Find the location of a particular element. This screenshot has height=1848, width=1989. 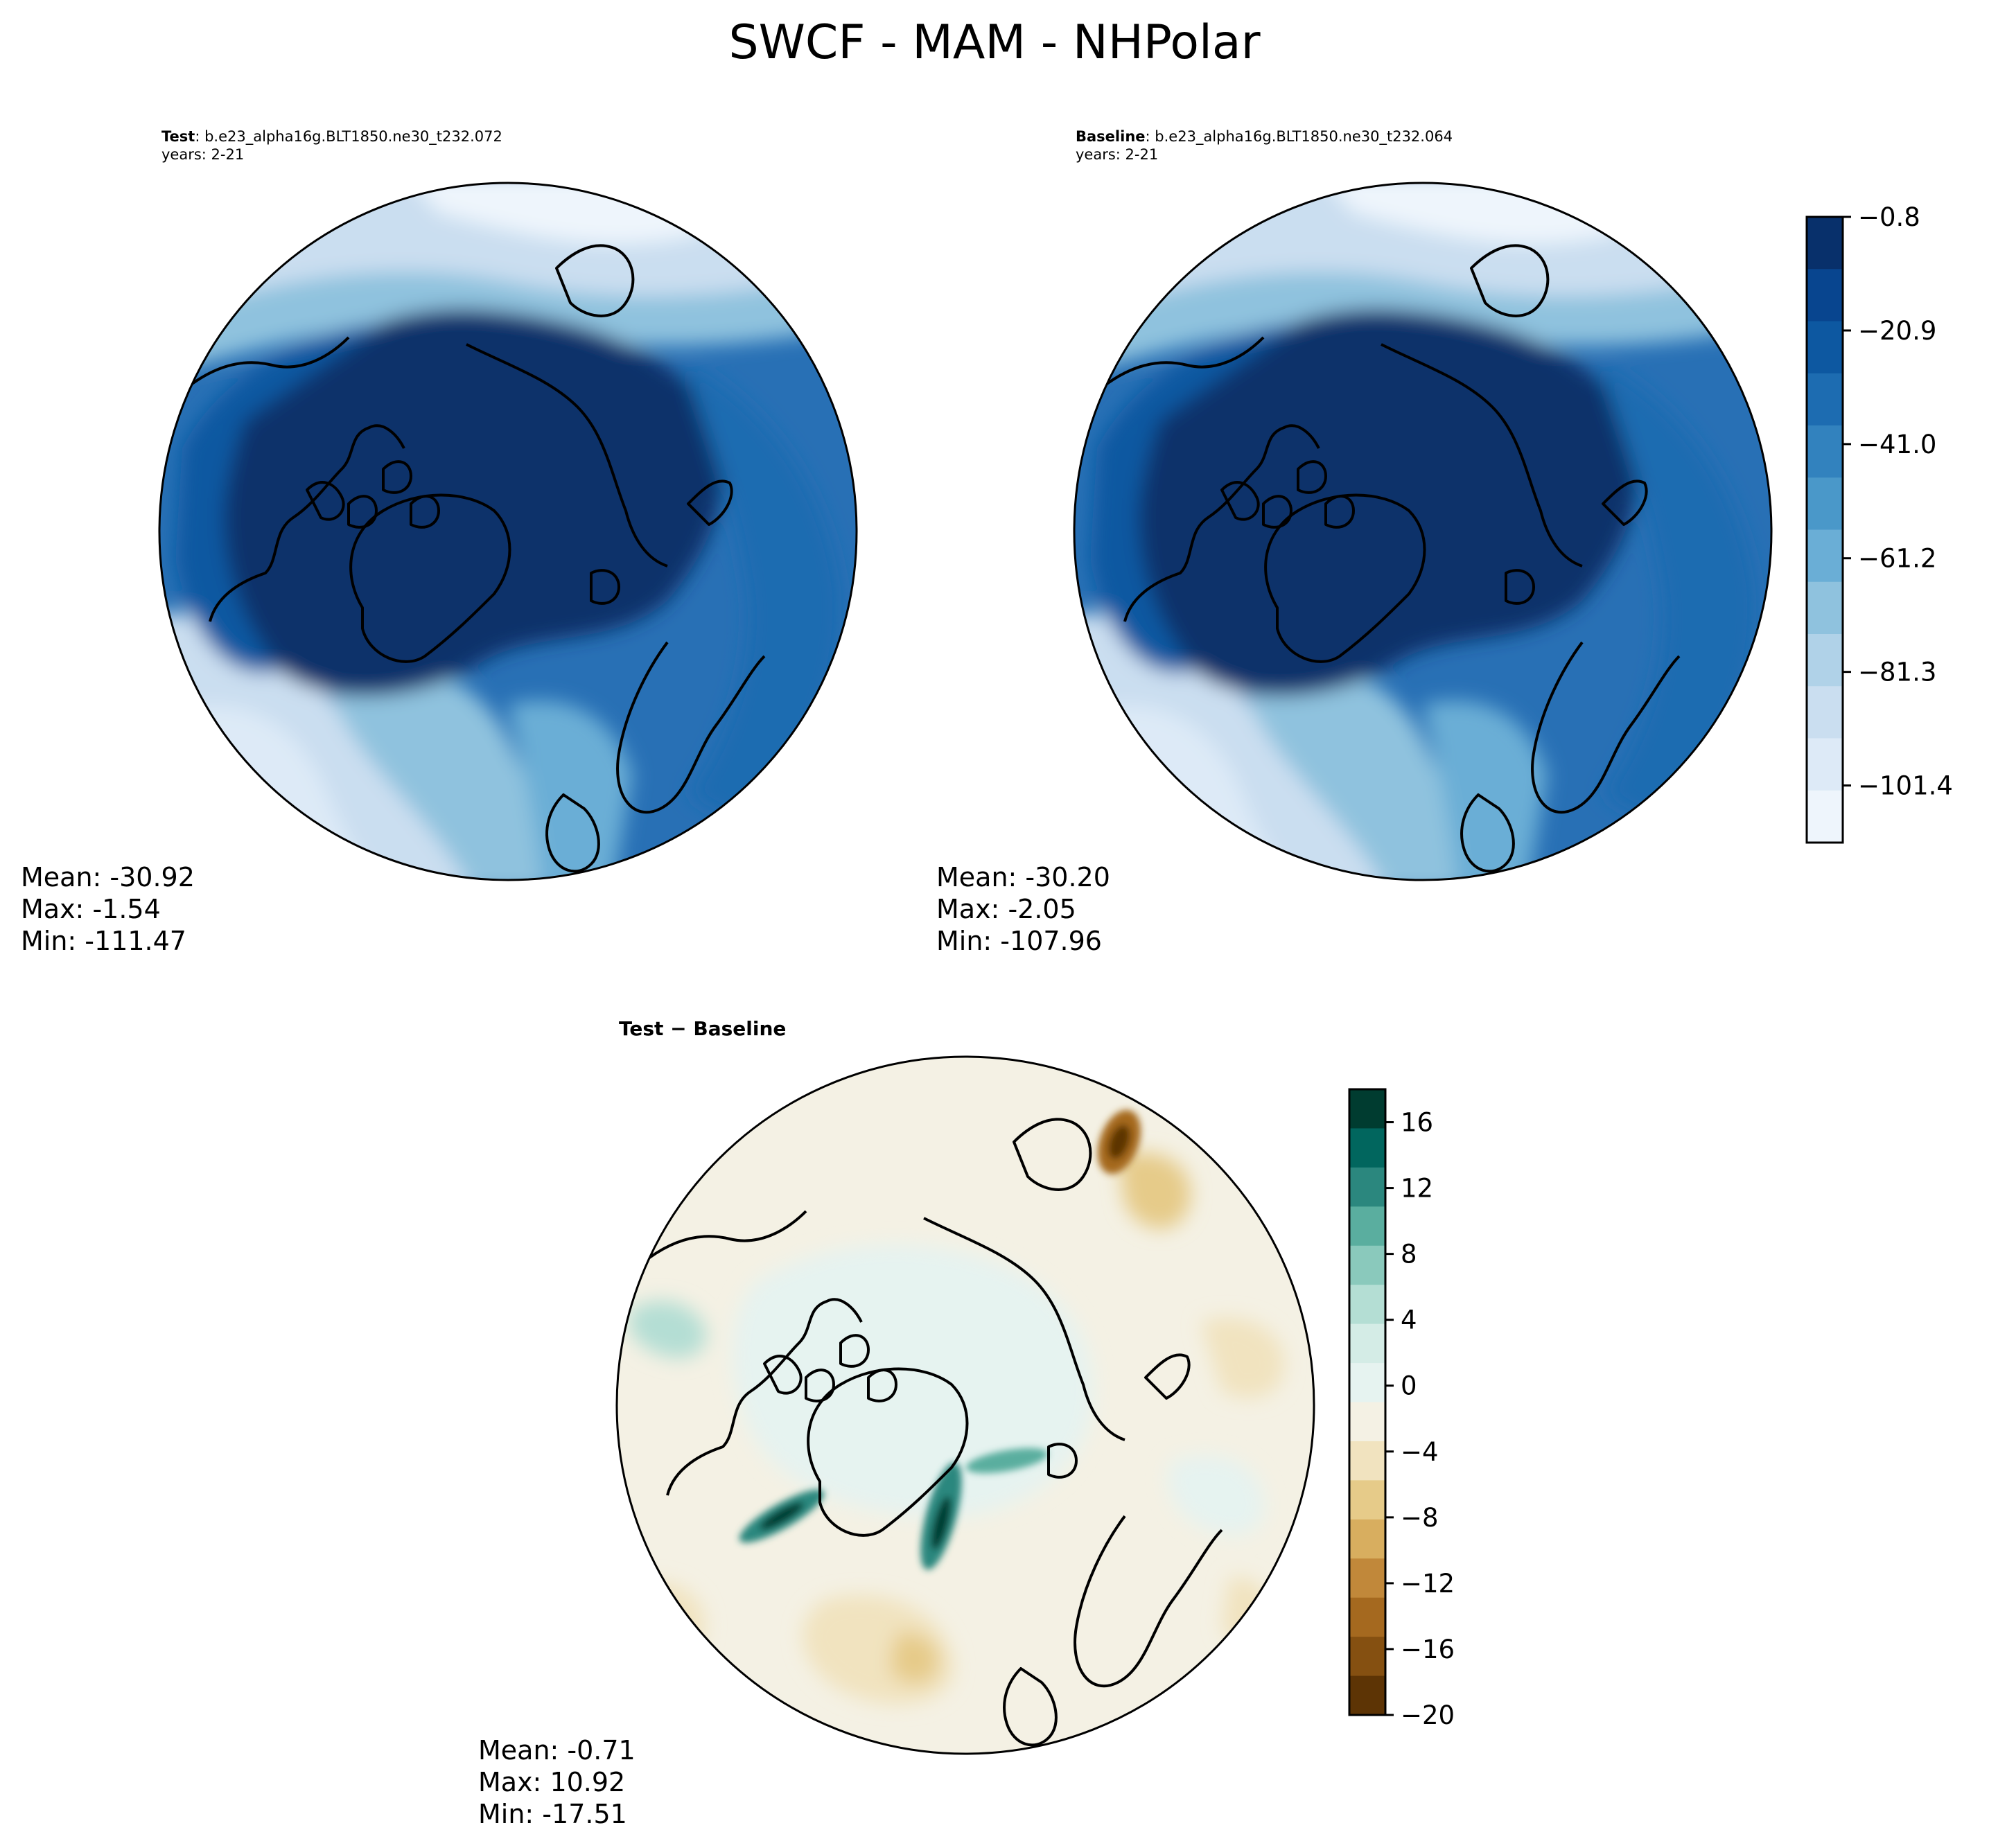

colorbar-tick-label: −20 is located at coordinates (1428, 1715).